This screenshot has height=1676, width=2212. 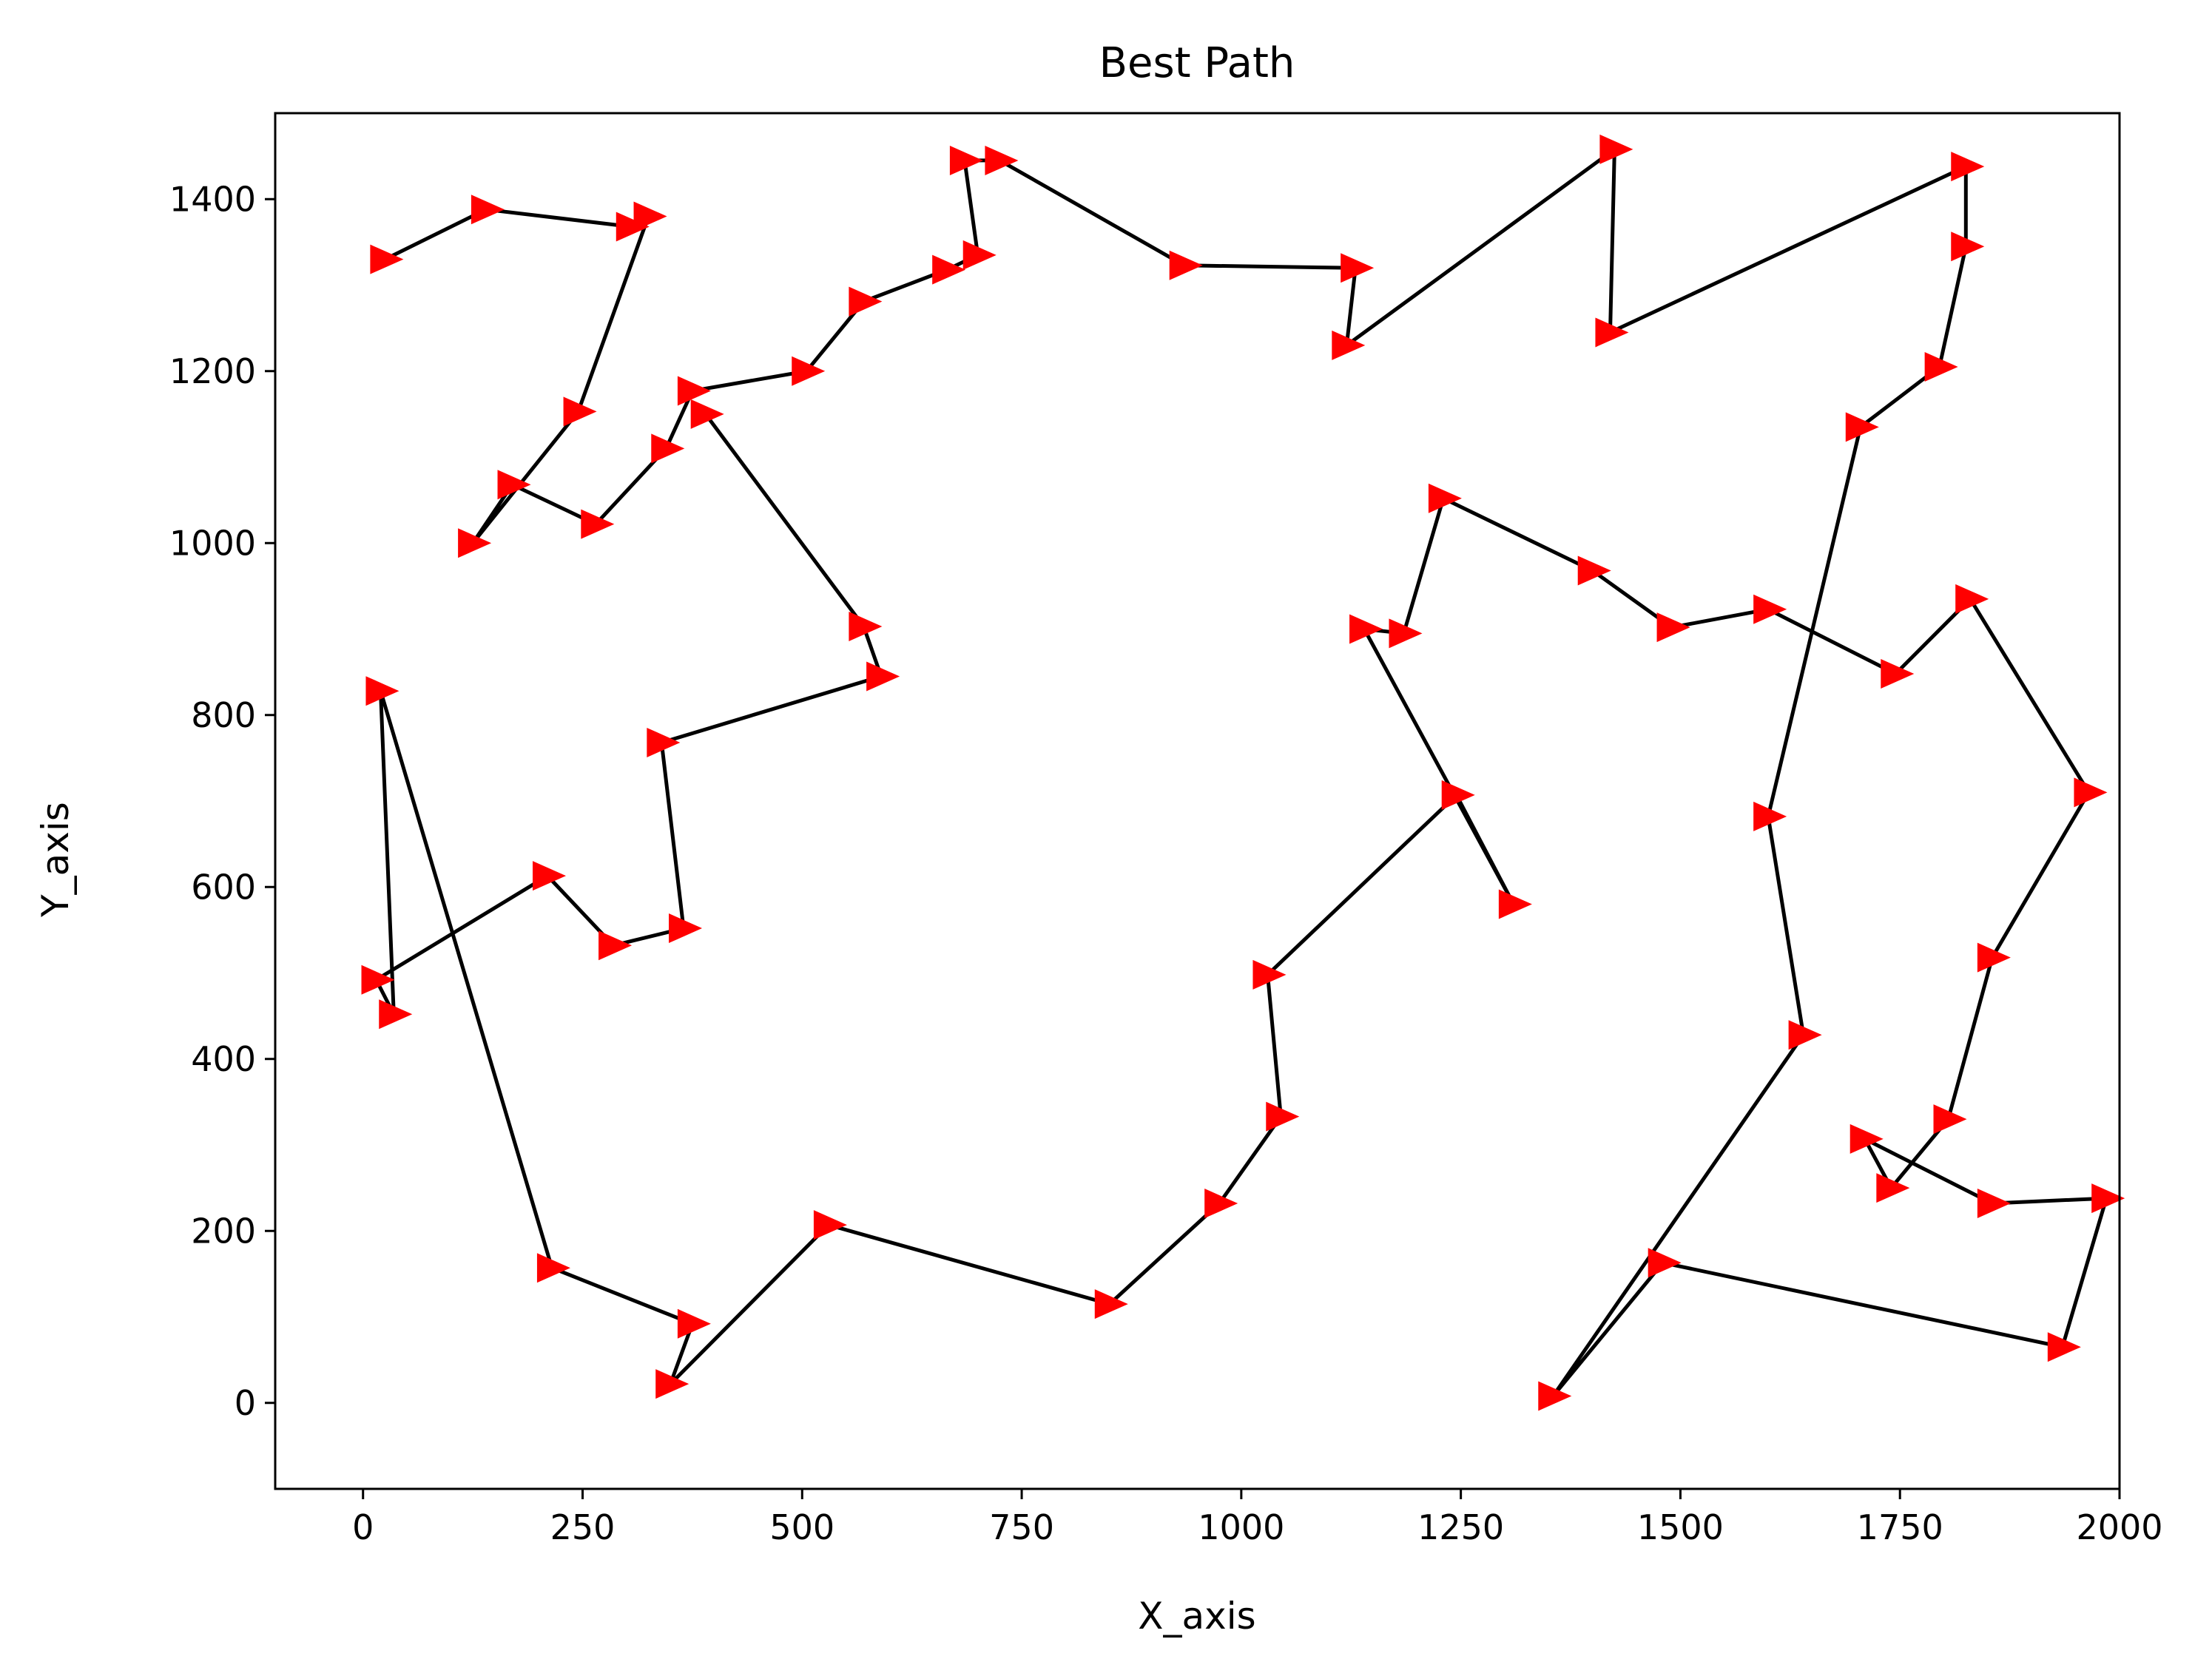 I want to click on chart-title: Best Path, so click(x=1197, y=63).